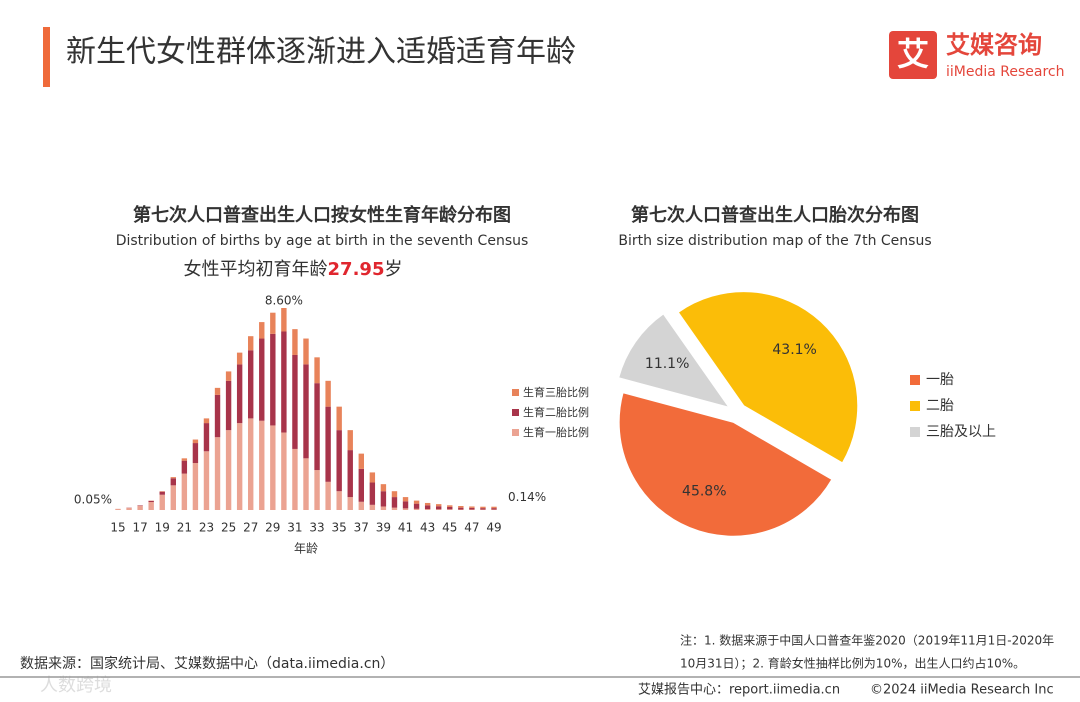  What do you see at coordinates (294, 528) in the screenshot?
I see `x-tick-label: 31` at bounding box center [294, 528].